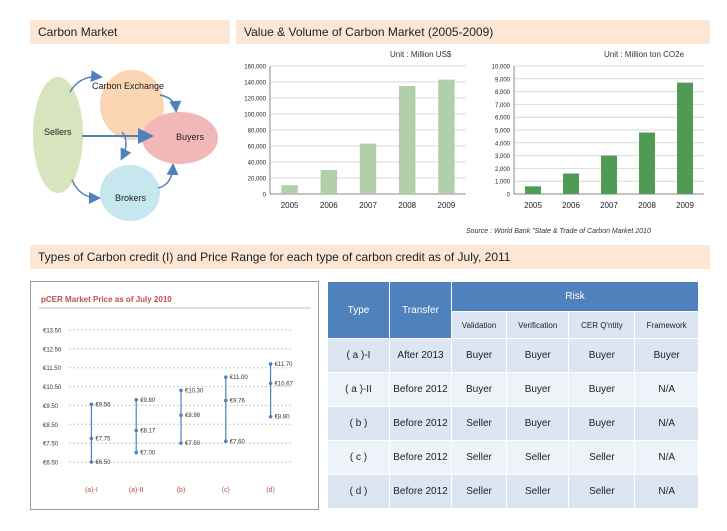 This screenshot has height=531, width=727. Describe the element at coordinates (503, 93) in the screenshot. I see `volume-ytick: 8,000` at that location.